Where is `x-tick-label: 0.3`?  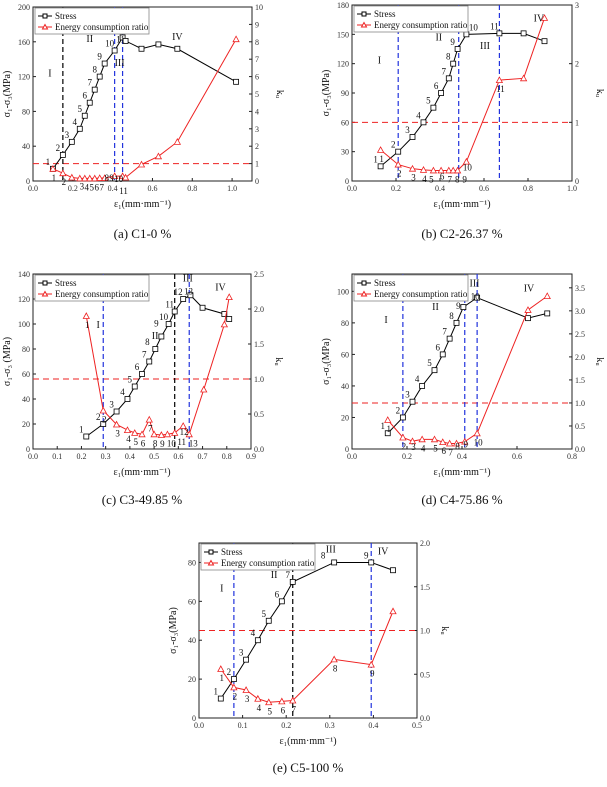
x-tick-label: 0.3 is located at coordinates (330, 725).